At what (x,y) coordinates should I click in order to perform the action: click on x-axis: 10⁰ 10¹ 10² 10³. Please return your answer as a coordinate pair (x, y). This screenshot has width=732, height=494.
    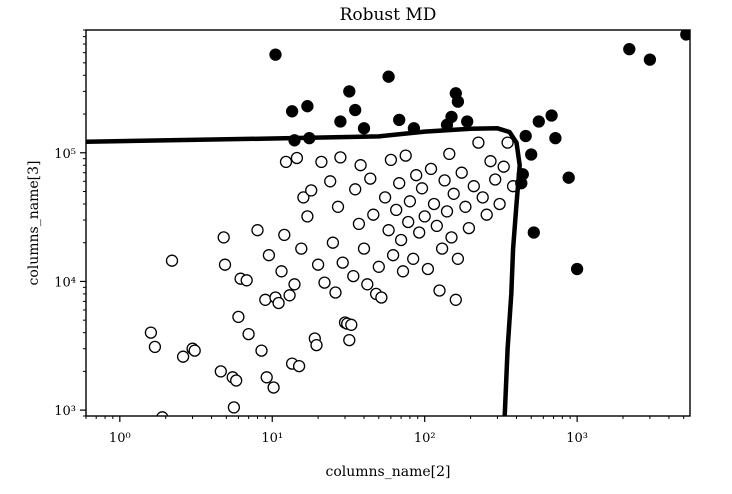
    Looking at the image, I should click on (385, 431).